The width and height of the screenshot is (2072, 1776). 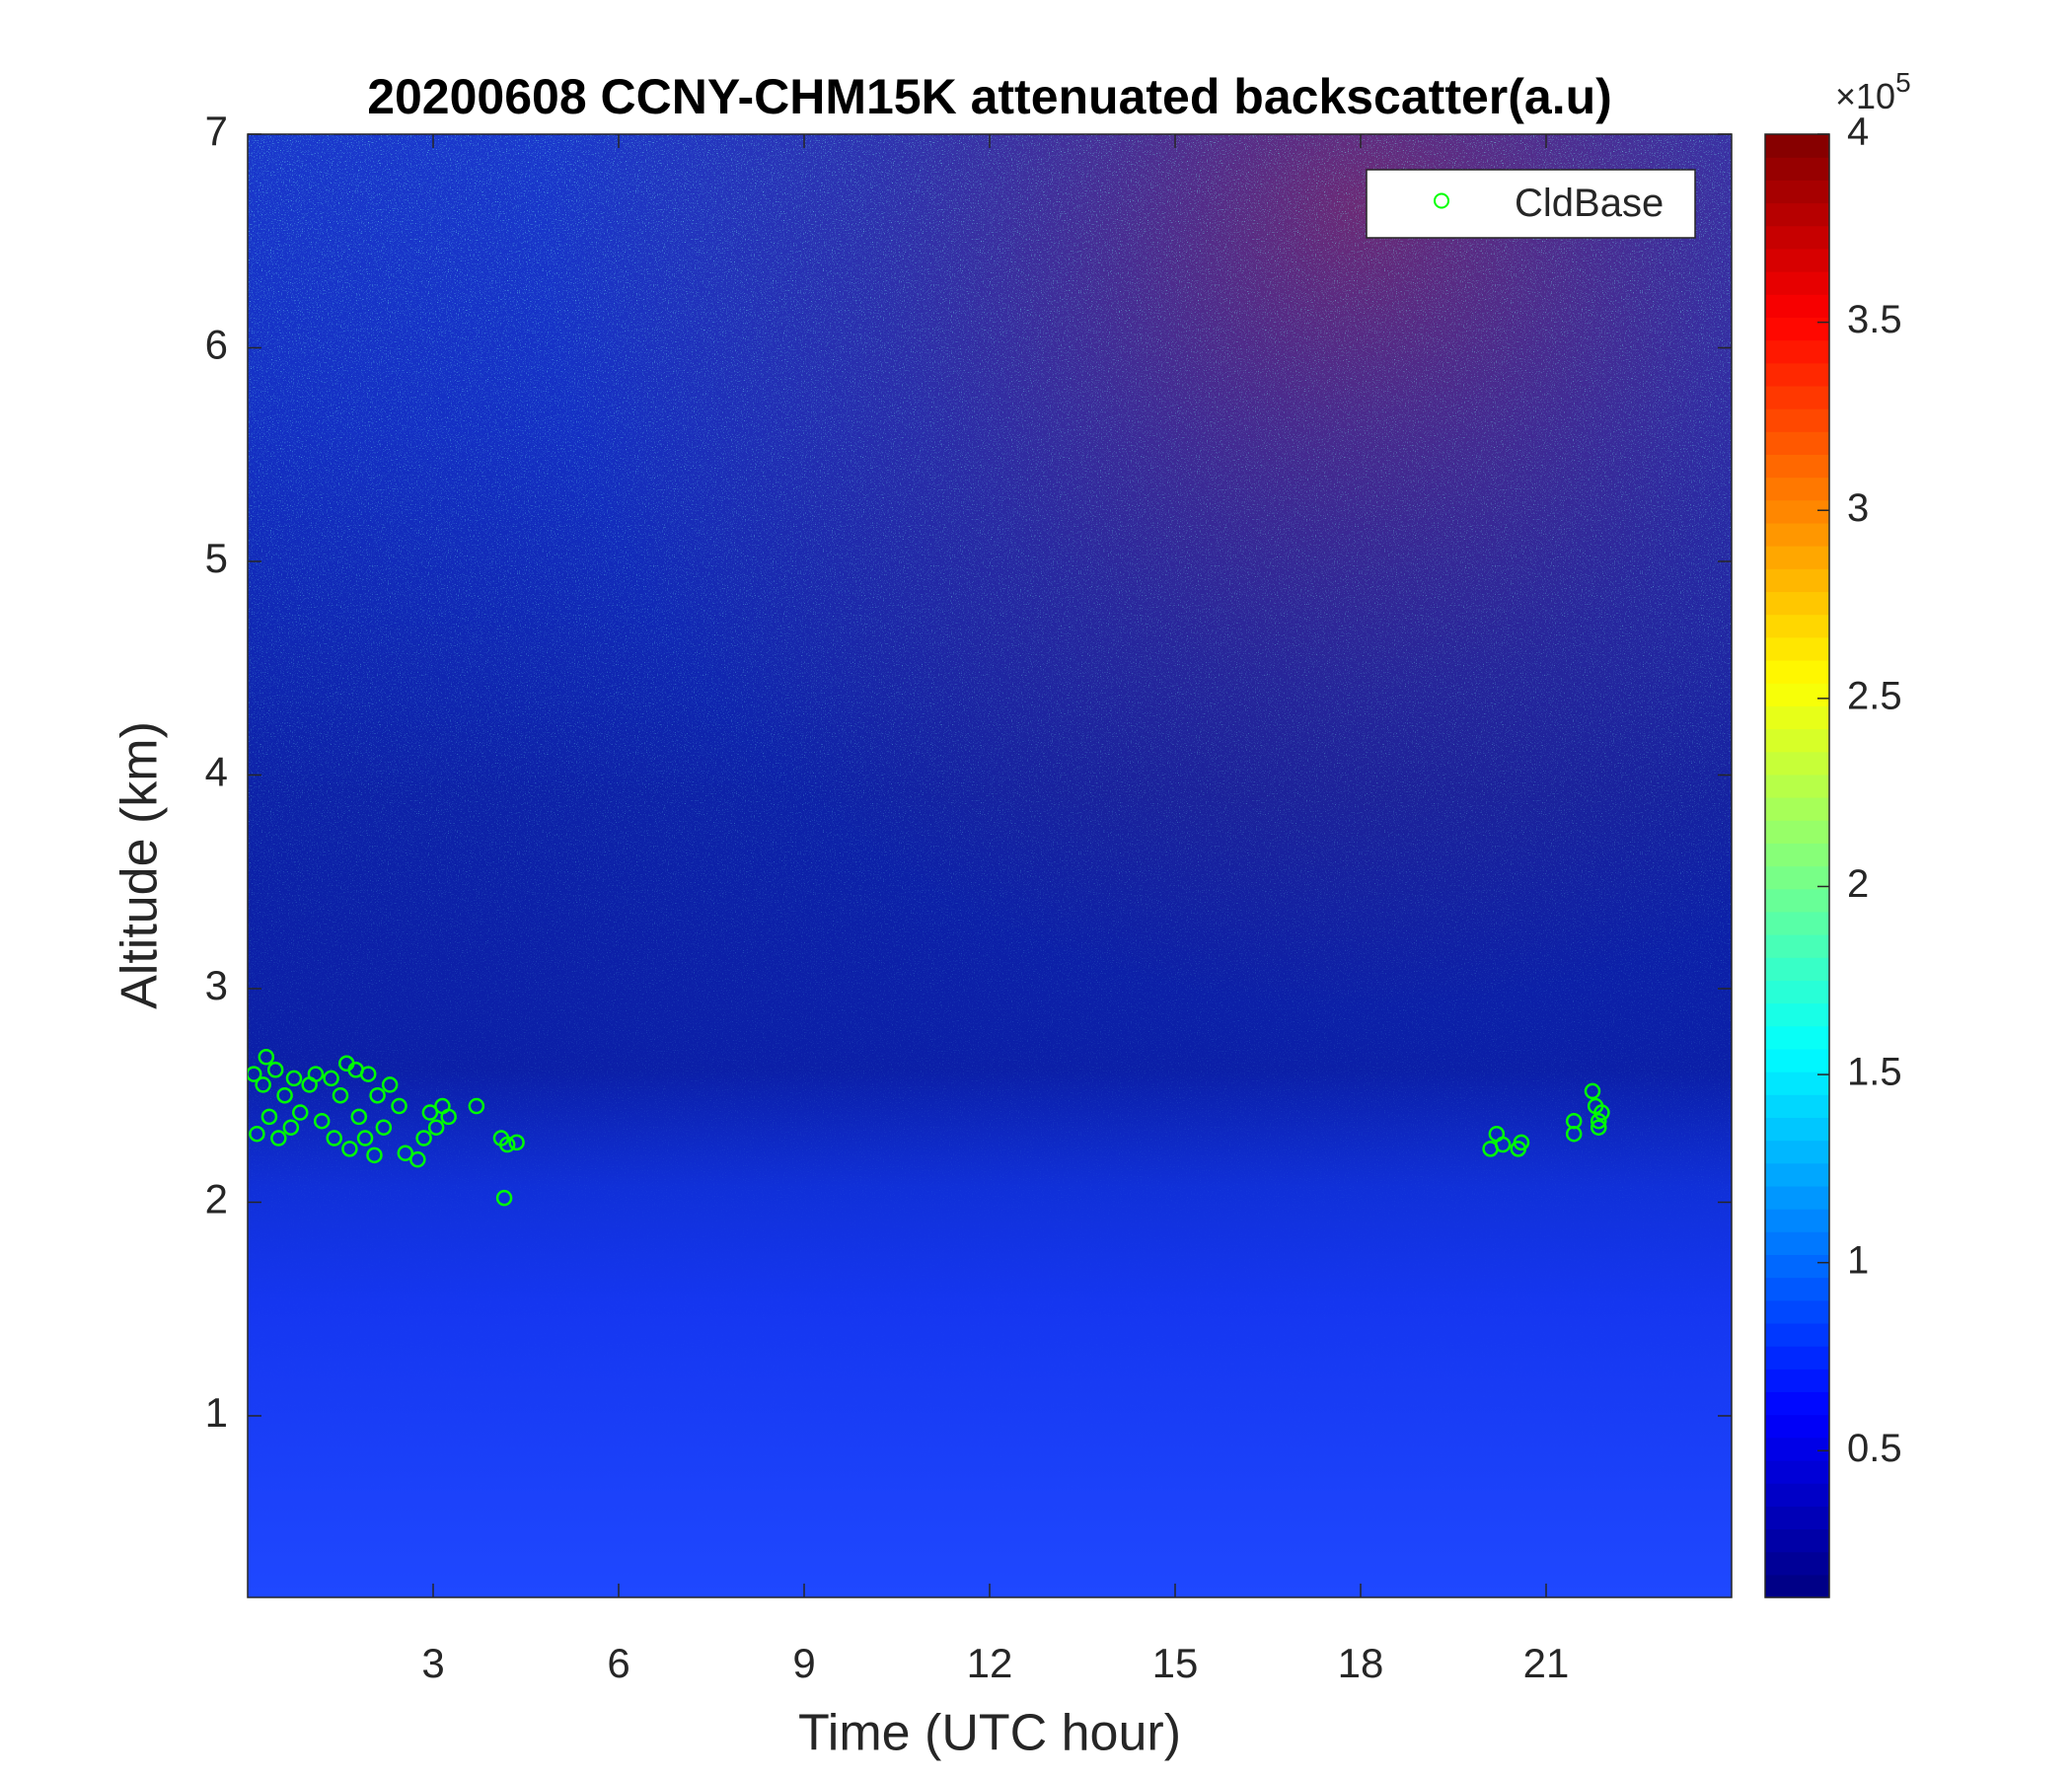 What do you see at coordinates (433, 1663) in the screenshot?
I see `x-tick-label: 3` at bounding box center [433, 1663].